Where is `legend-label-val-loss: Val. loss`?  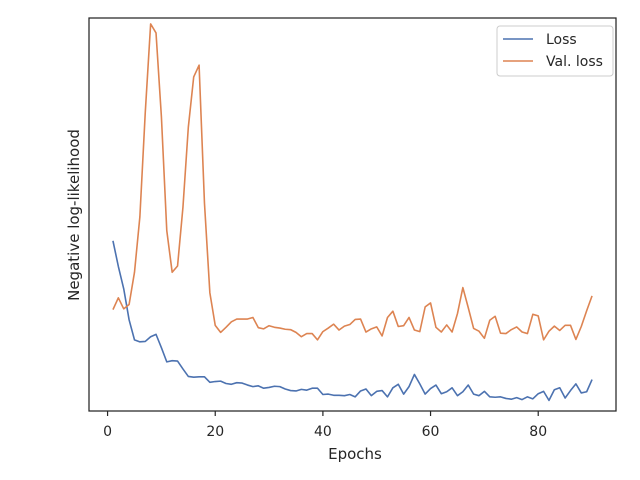 legend-label-val-loss: Val. loss is located at coordinates (574, 62).